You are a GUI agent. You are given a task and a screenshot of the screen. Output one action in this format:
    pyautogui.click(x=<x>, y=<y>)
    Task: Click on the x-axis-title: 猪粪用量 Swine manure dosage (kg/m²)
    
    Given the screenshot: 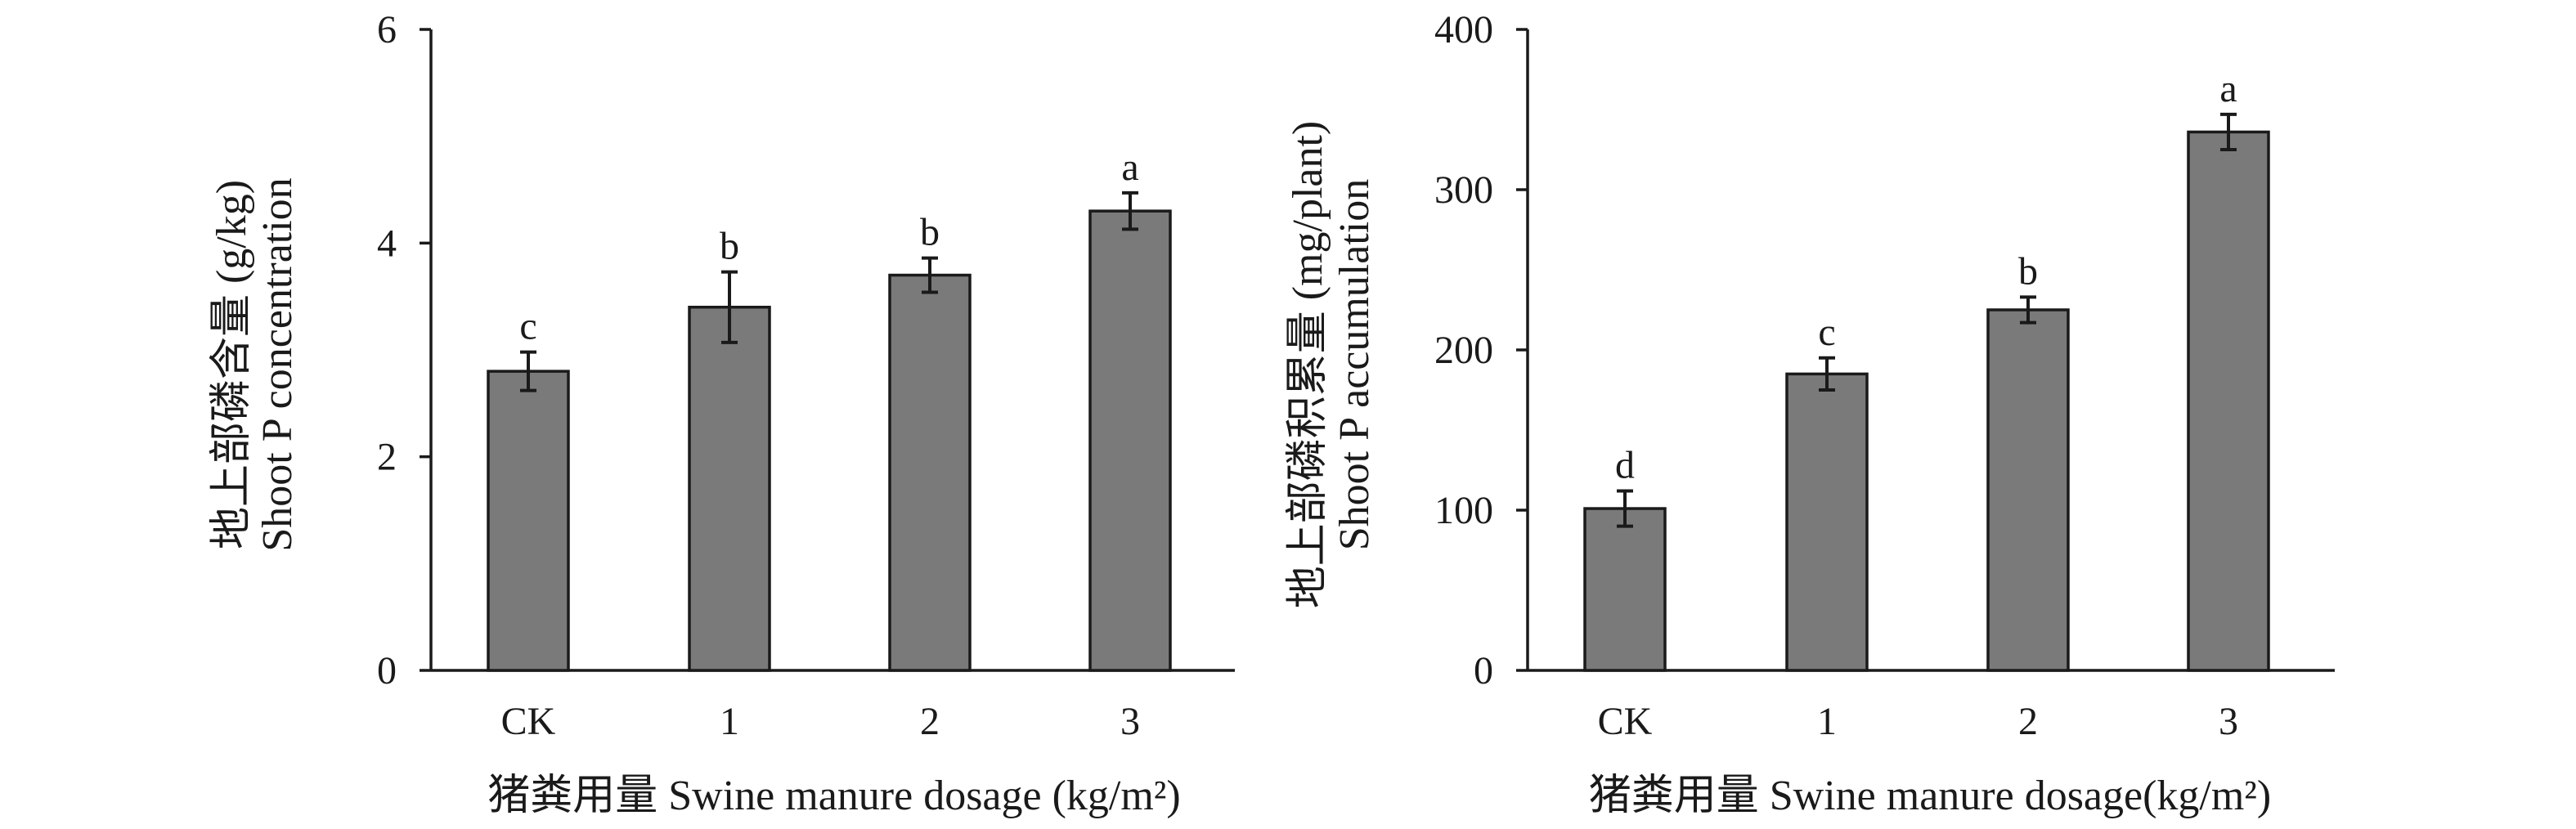 What is the action you would take?
    pyautogui.click(x=833, y=796)
    